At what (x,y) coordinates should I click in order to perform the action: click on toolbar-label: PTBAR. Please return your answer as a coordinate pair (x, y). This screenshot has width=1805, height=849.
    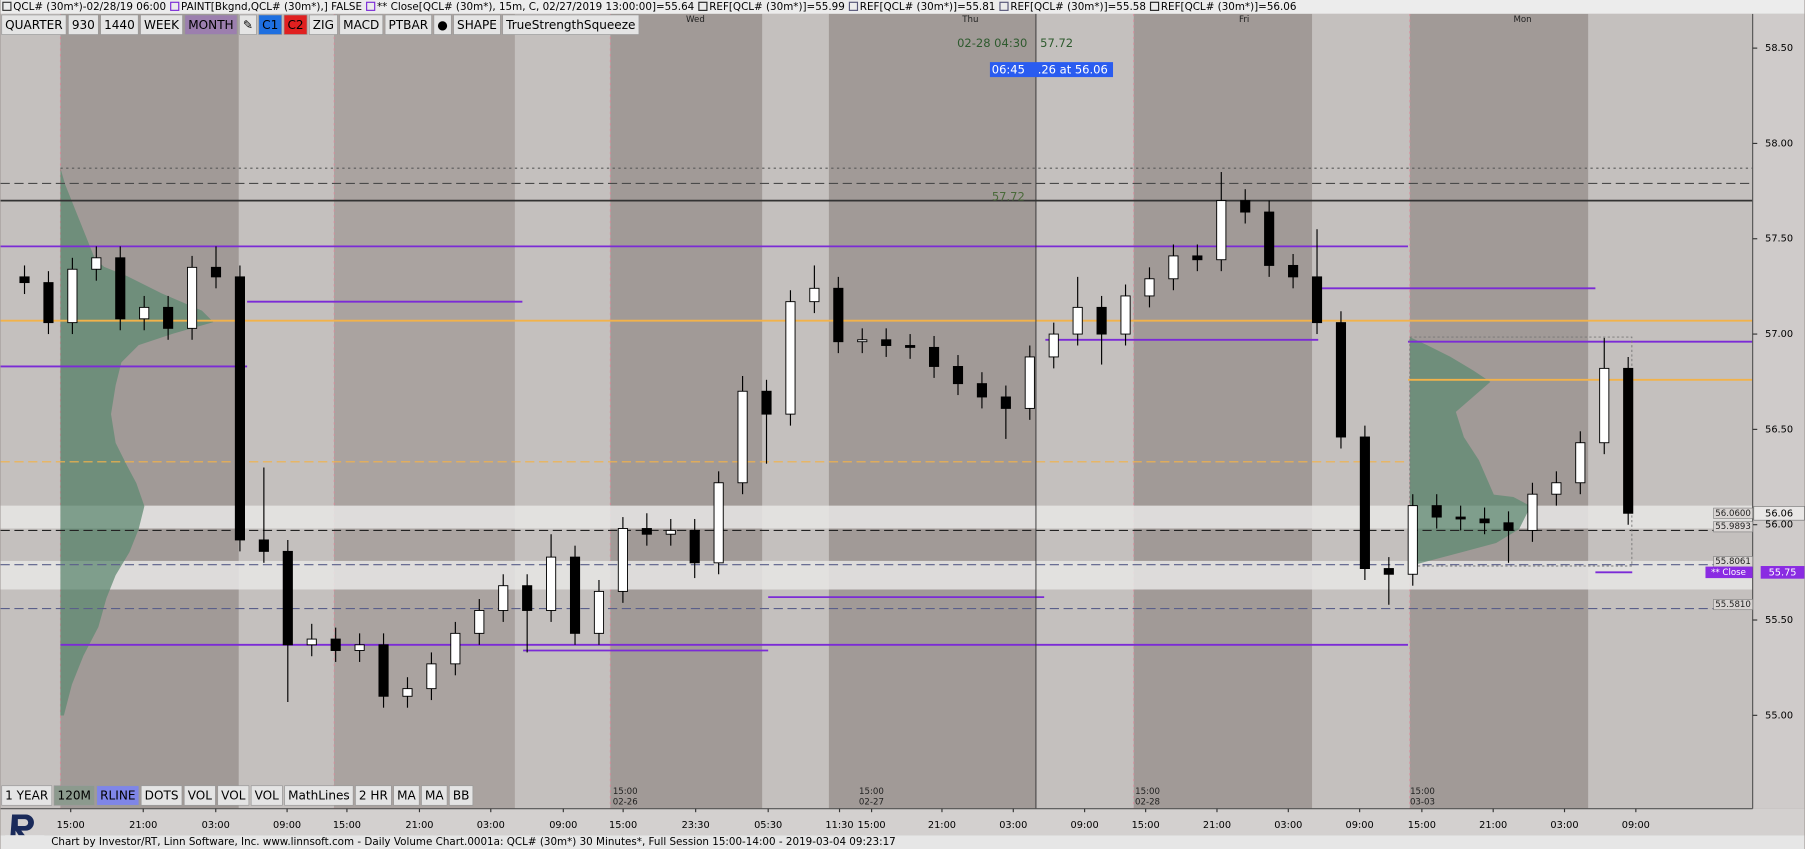
    Looking at the image, I should click on (409, 25).